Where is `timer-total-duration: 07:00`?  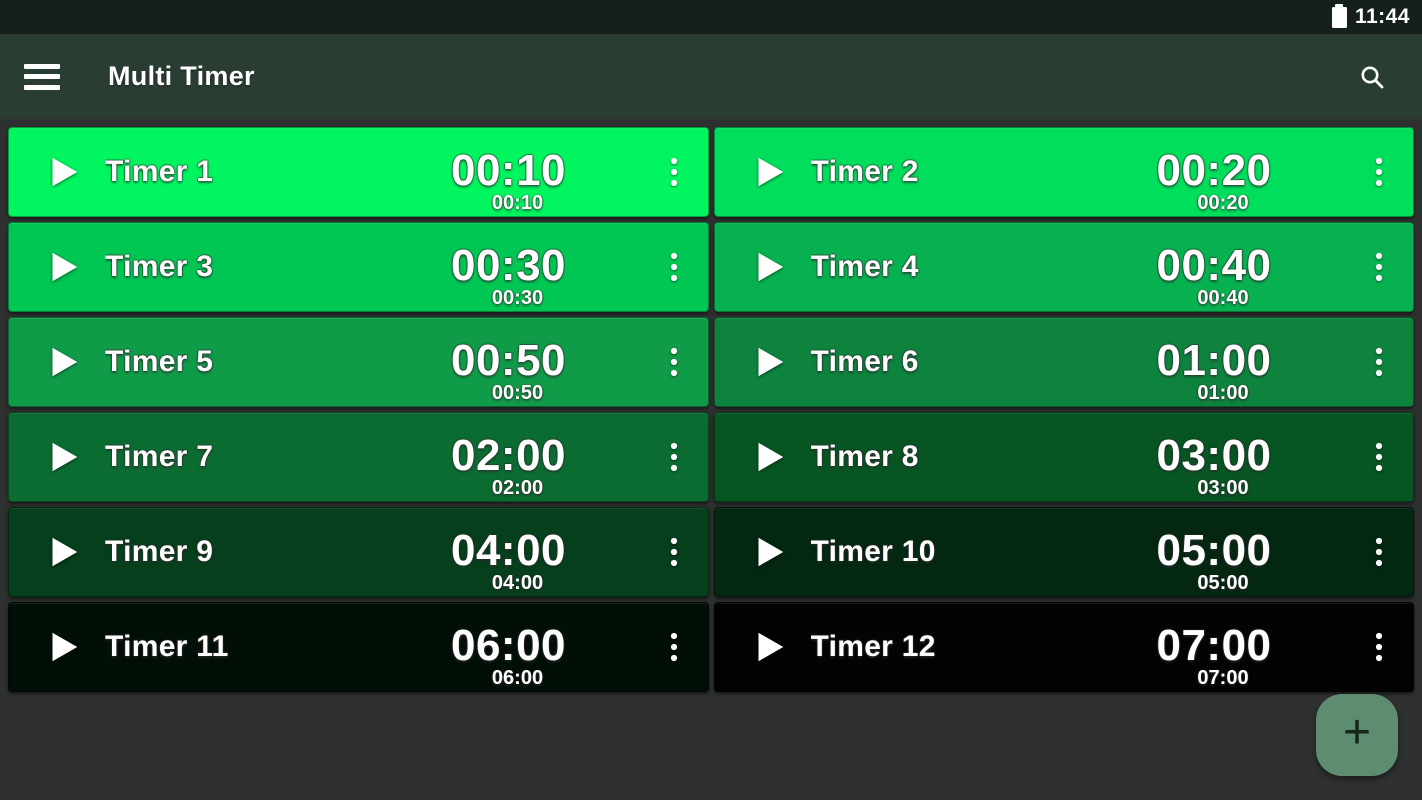 timer-total-duration: 07:00 is located at coordinates (1223, 678).